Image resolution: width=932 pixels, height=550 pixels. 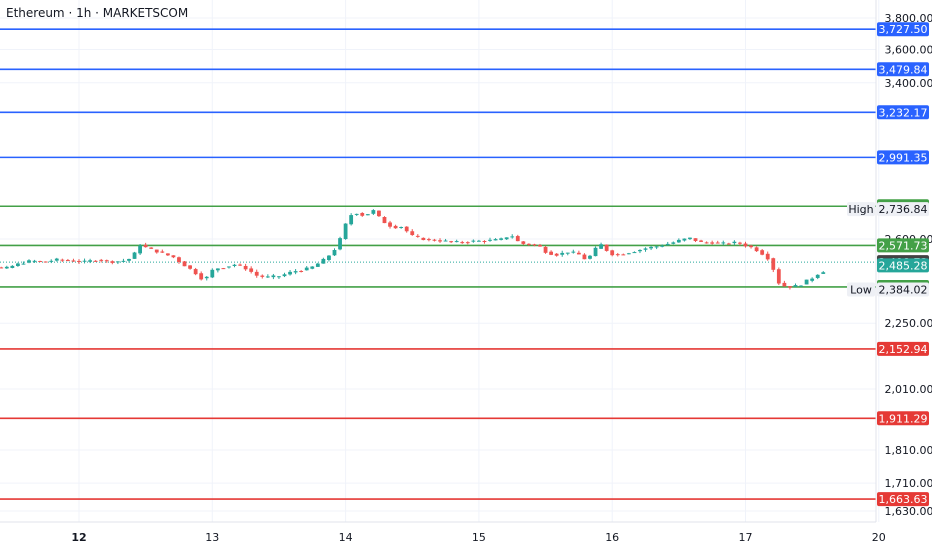 I want to click on level-tag-support: 2,152.94, so click(x=903, y=349).